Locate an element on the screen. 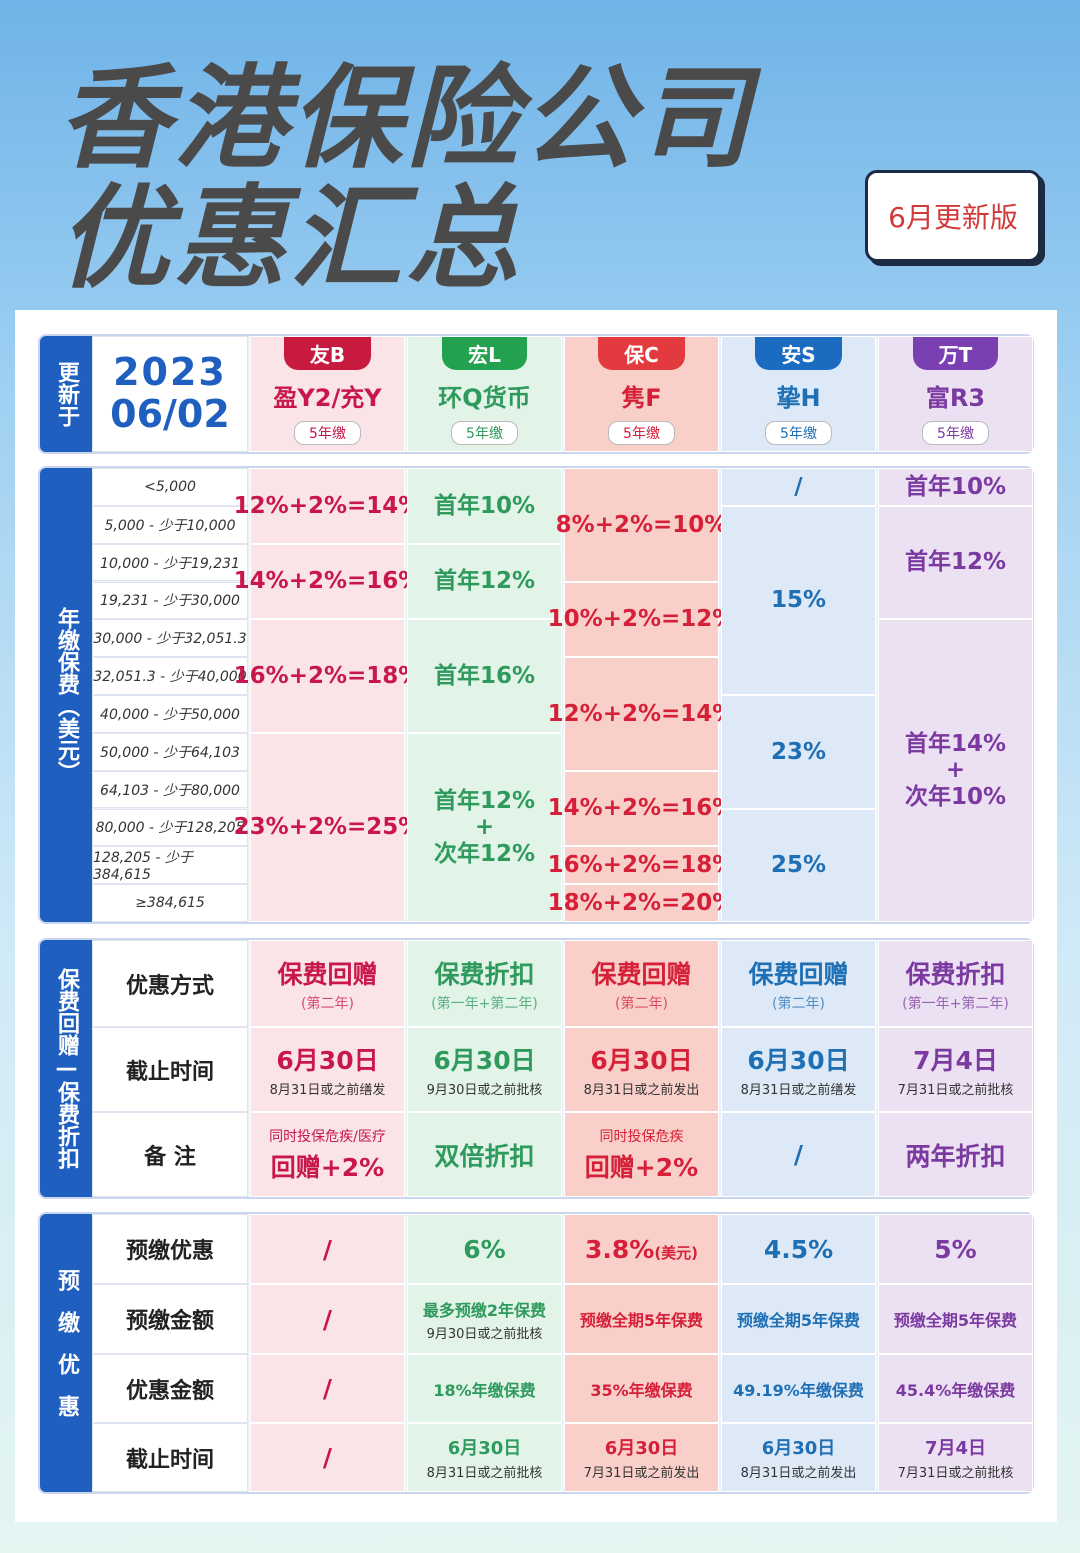 This screenshot has height=1553, width=1080. offer-cell: 双倍折扣 is located at coordinates (484, 1154).